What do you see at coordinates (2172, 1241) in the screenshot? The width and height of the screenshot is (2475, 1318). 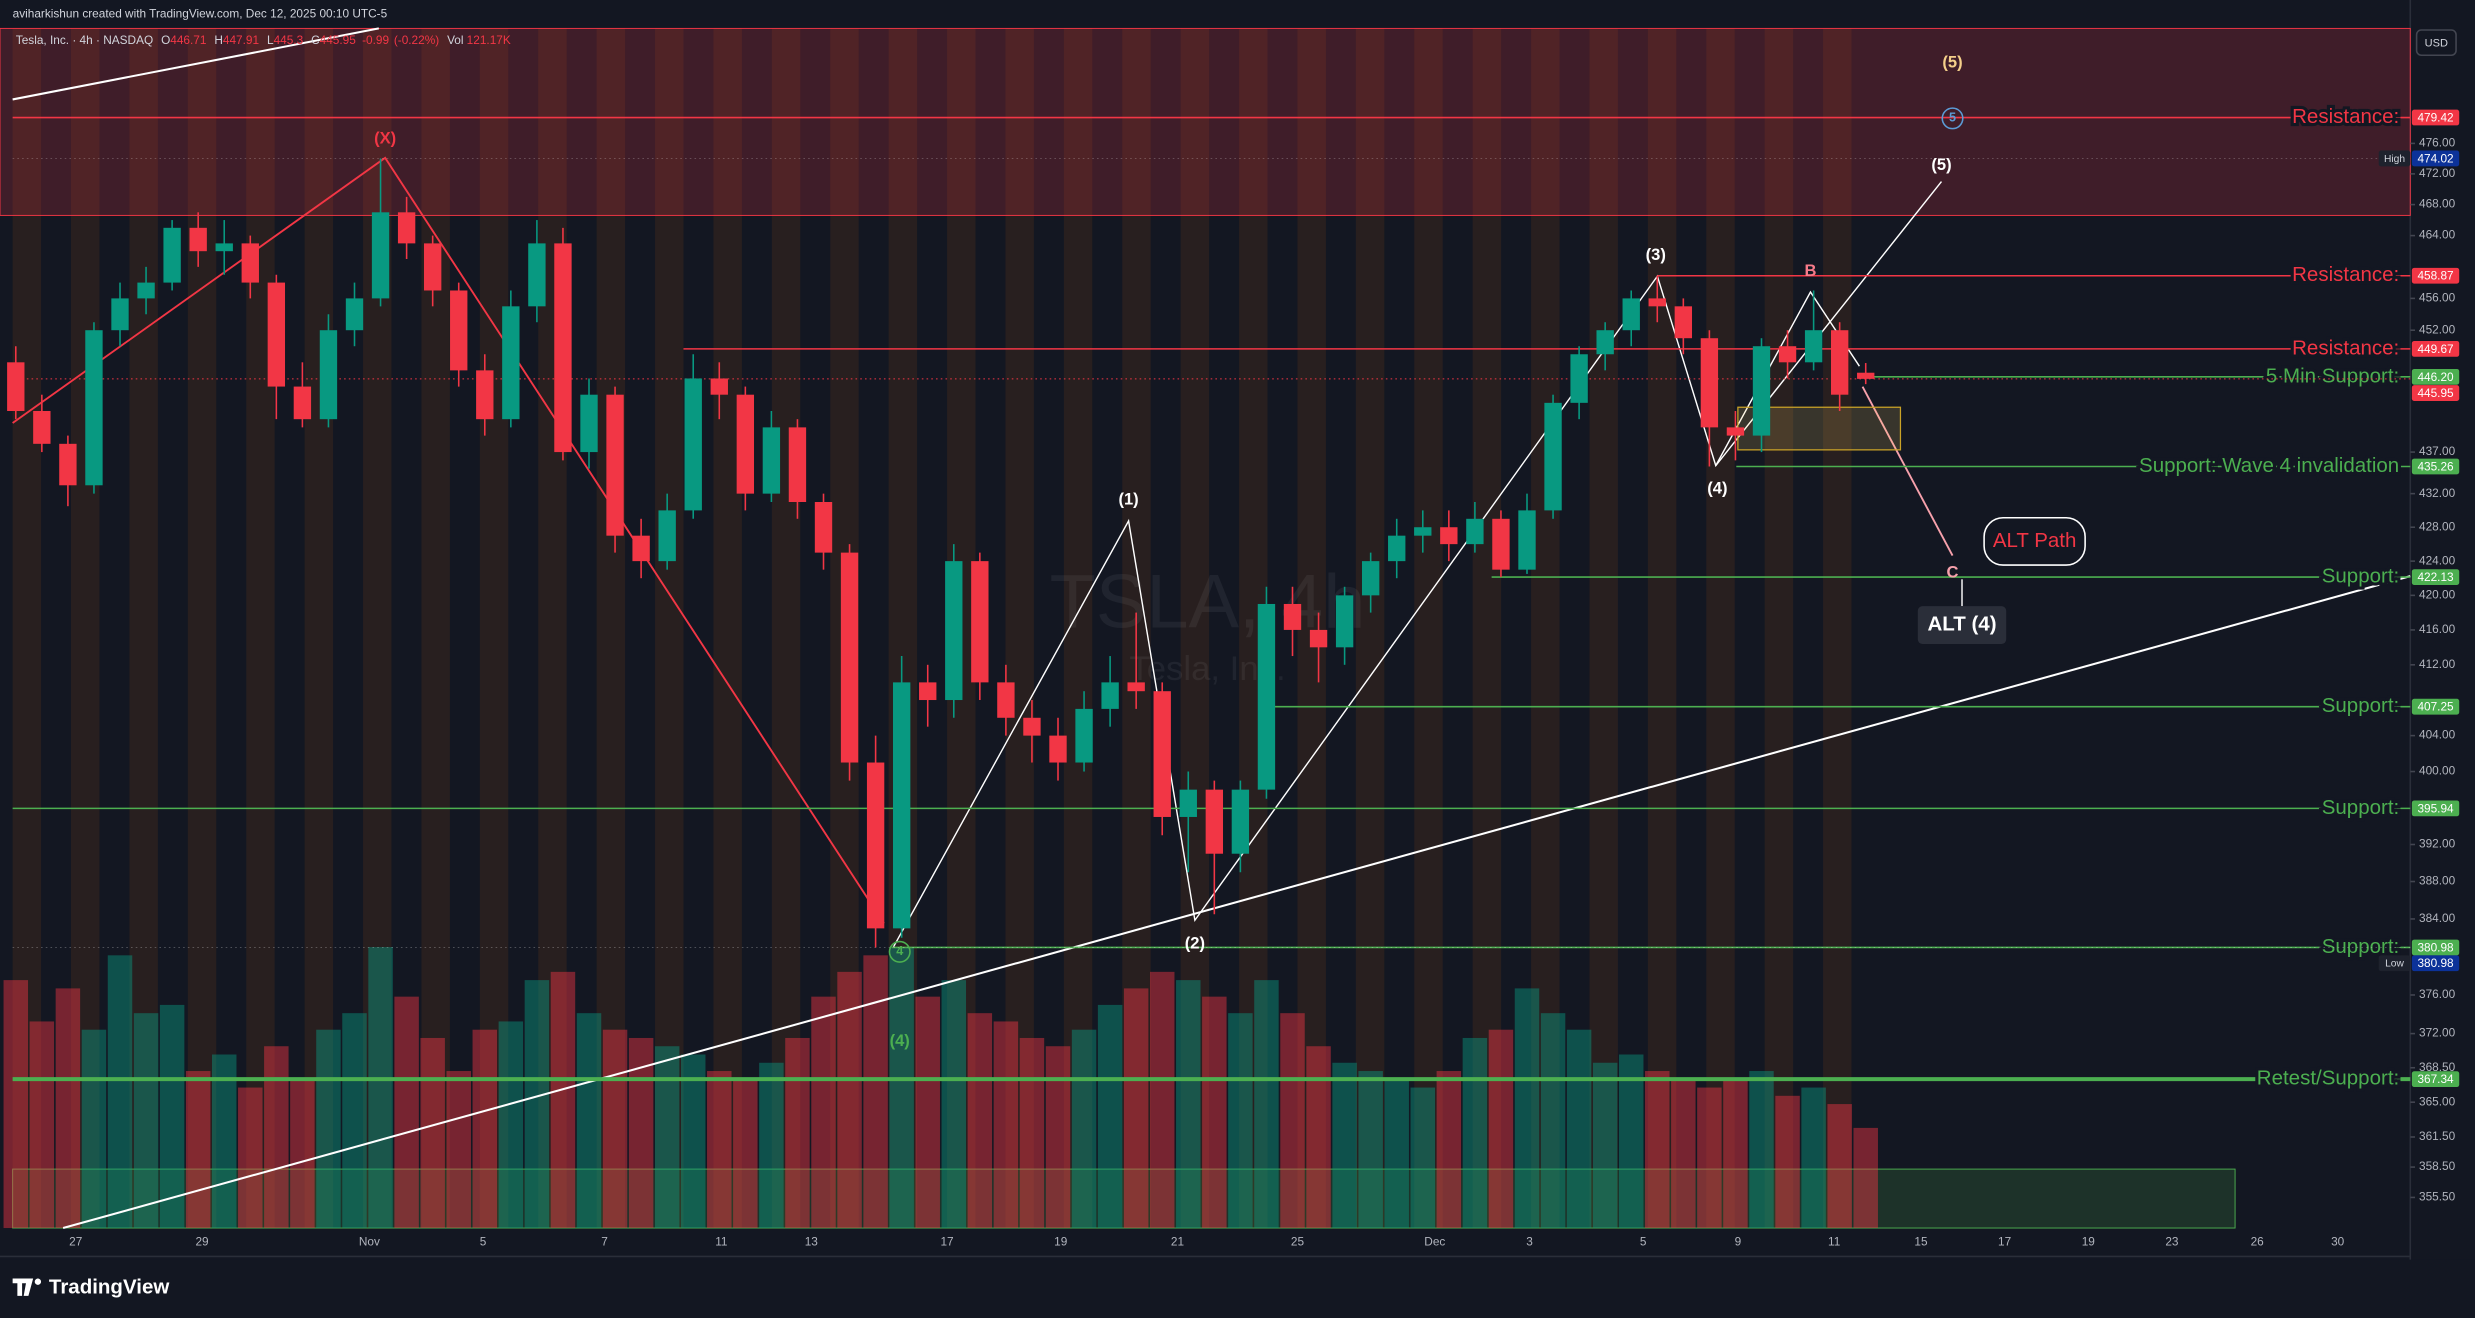 I see `x-tick-label: 23` at bounding box center [2172, 1241].